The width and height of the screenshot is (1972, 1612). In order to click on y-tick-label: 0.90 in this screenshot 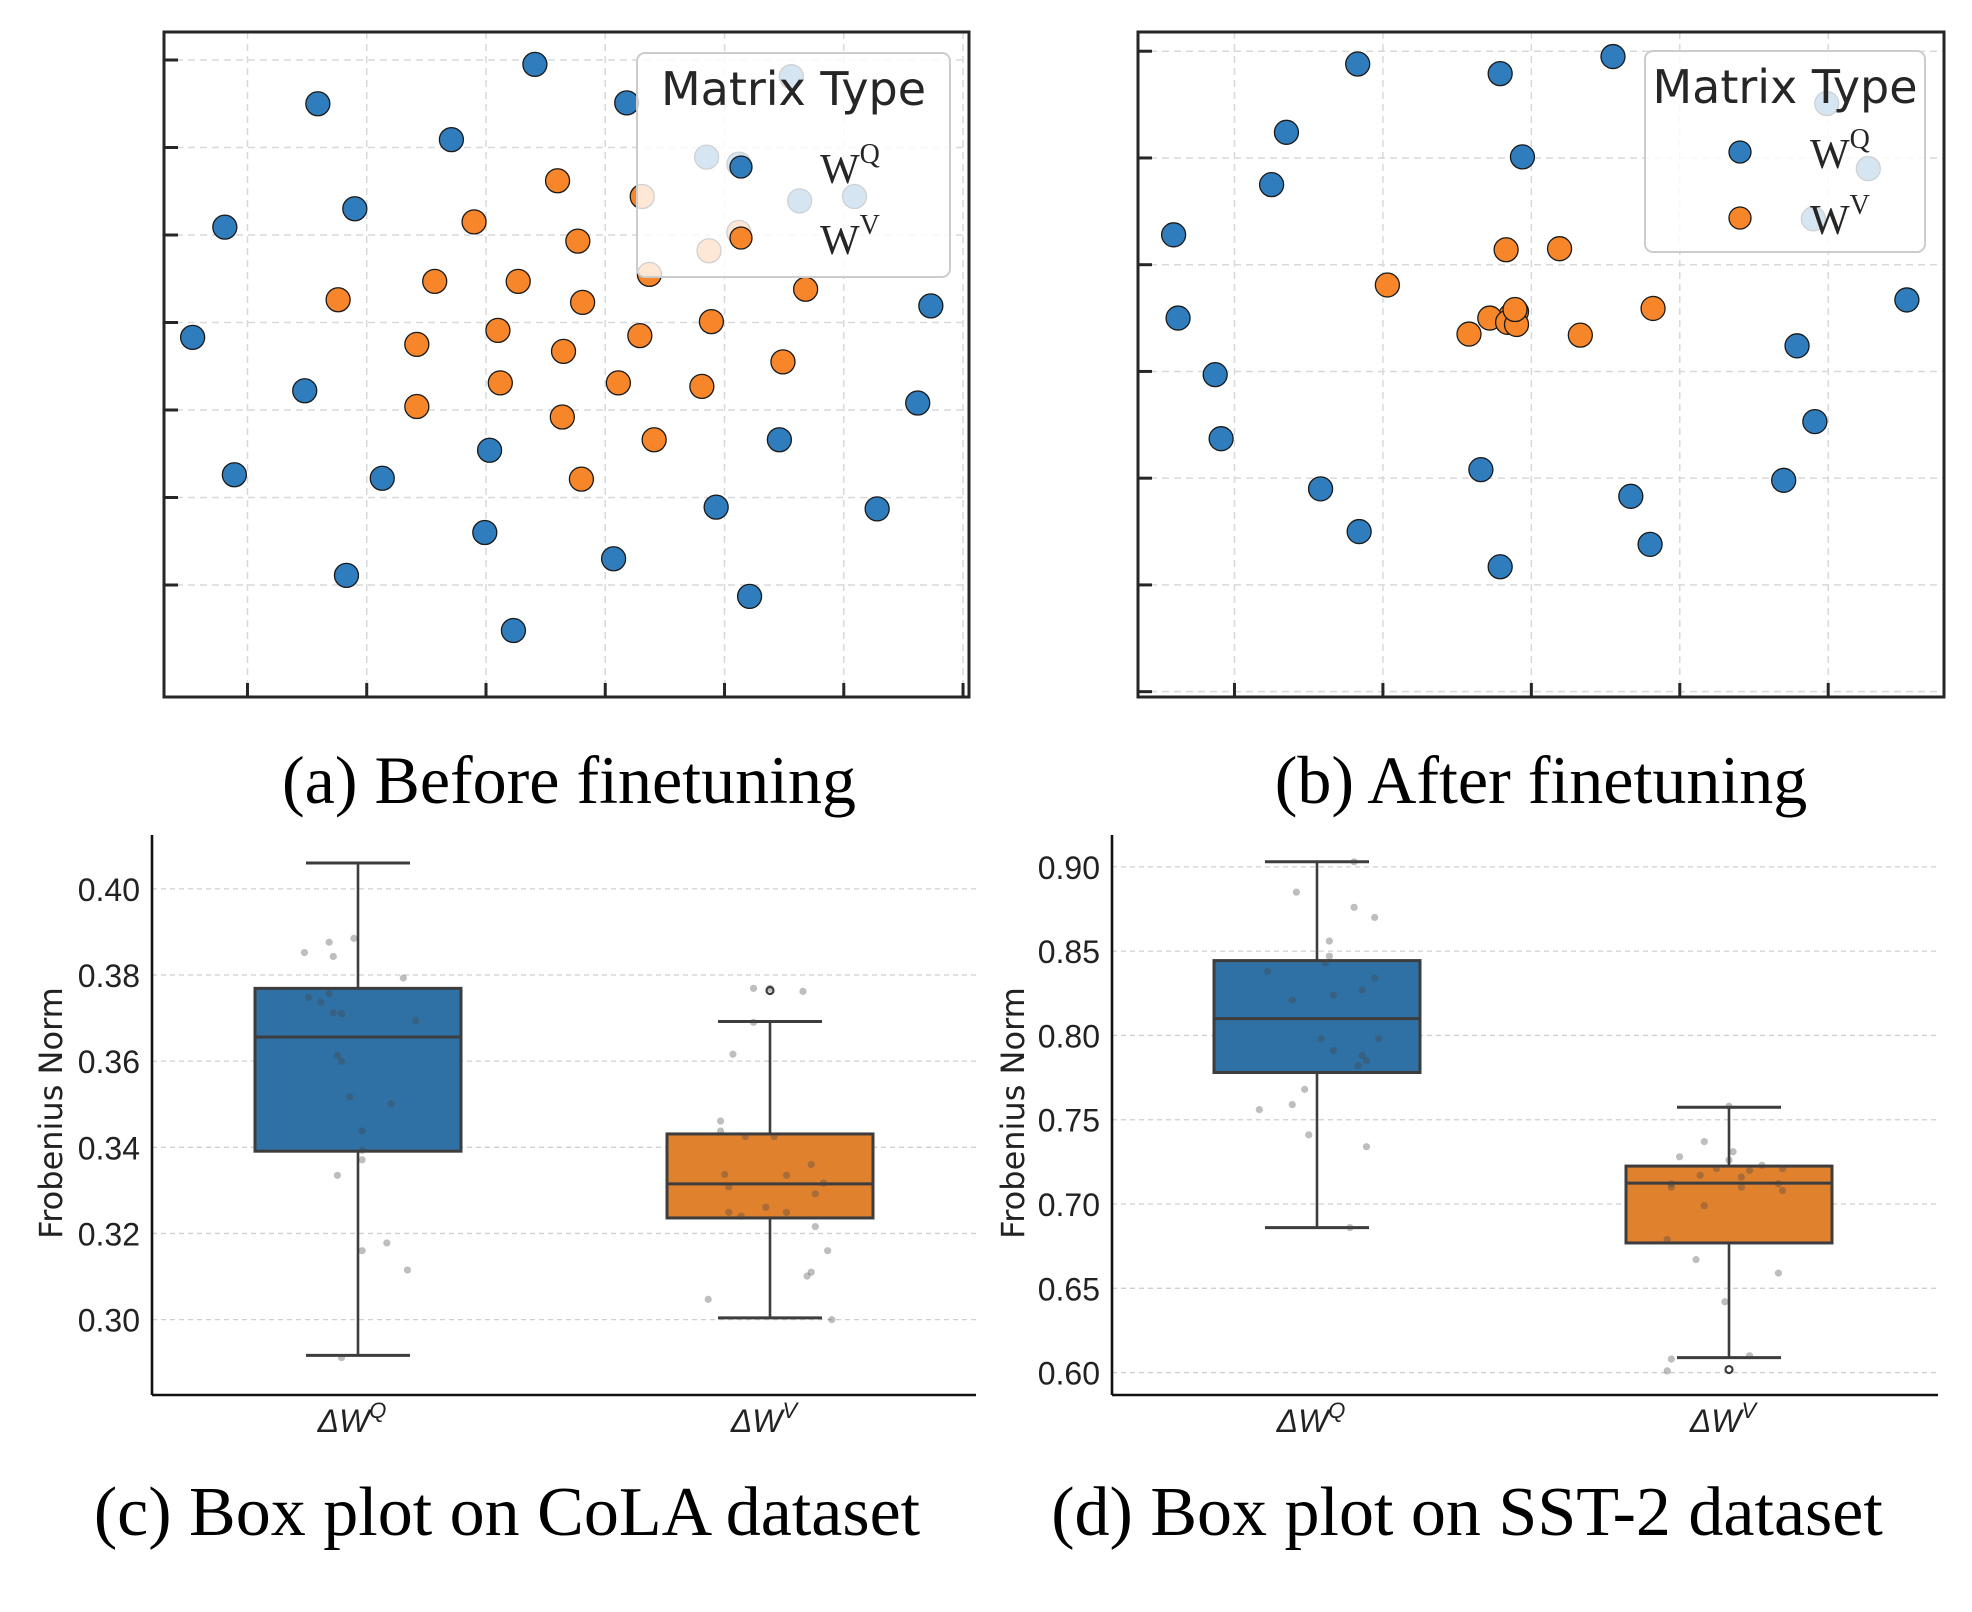, I will do `click(1069, 868)`.